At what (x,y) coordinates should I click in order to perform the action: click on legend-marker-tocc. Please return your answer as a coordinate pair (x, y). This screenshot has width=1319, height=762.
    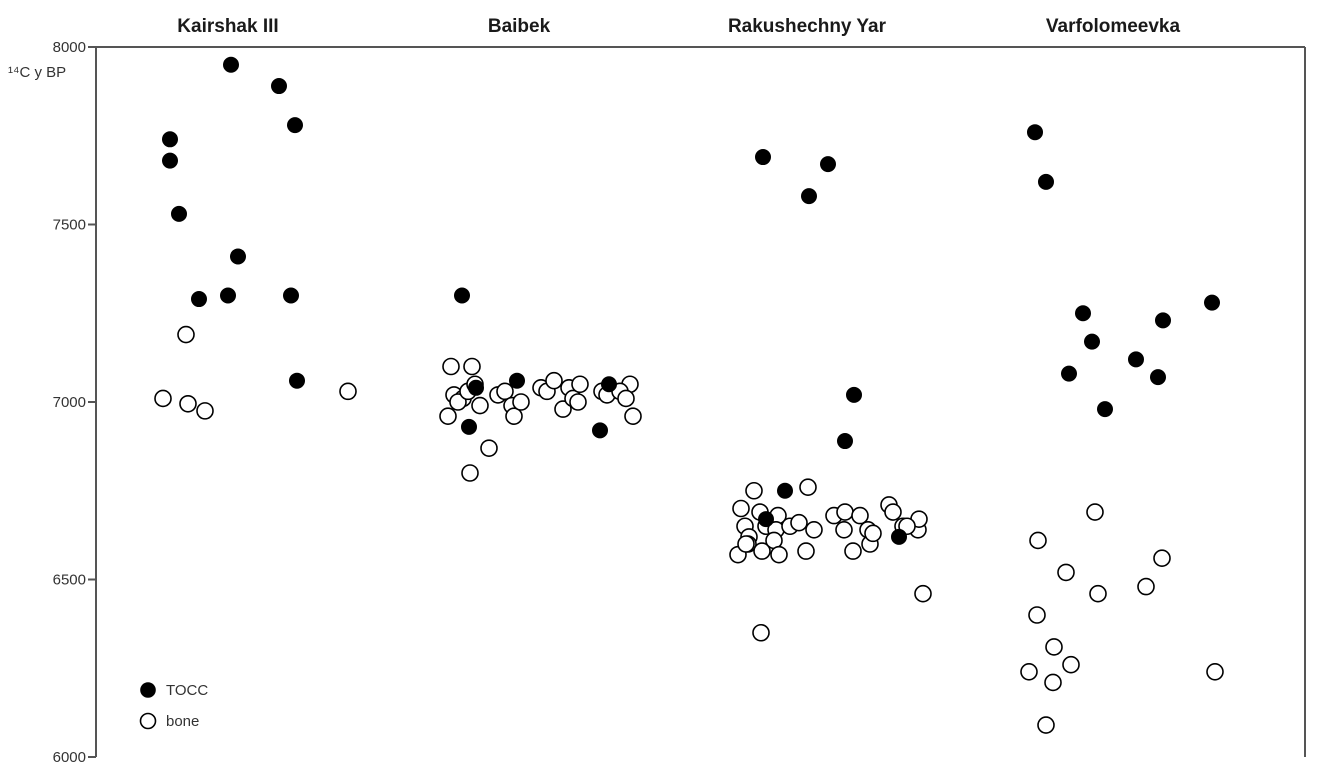
    Looking at the image, I should click on (148, 690).